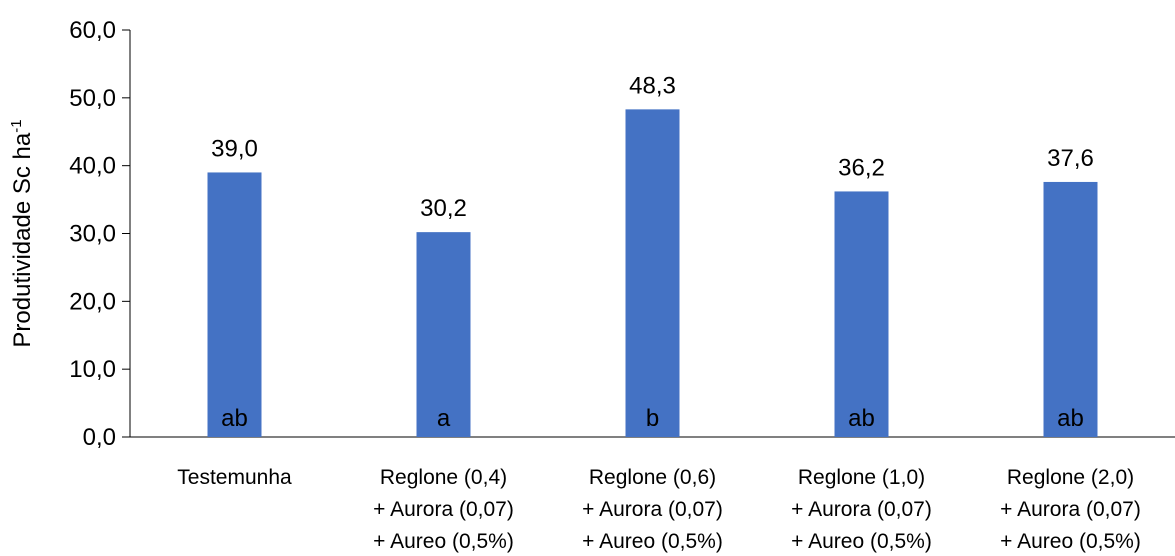 Image resolution: width=1175 pixels, height=556 pixels. Describe the element at coordinates (92, 301) in the screenshot. I see `y-tick-label: 20,0` at that location.